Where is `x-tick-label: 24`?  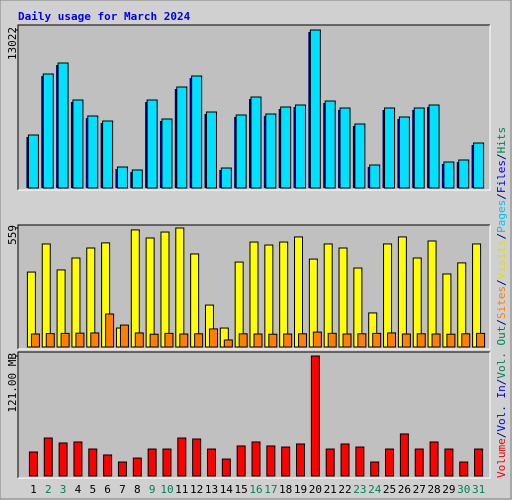
x-tick-label: 24 is located at coordinates (375, 489).